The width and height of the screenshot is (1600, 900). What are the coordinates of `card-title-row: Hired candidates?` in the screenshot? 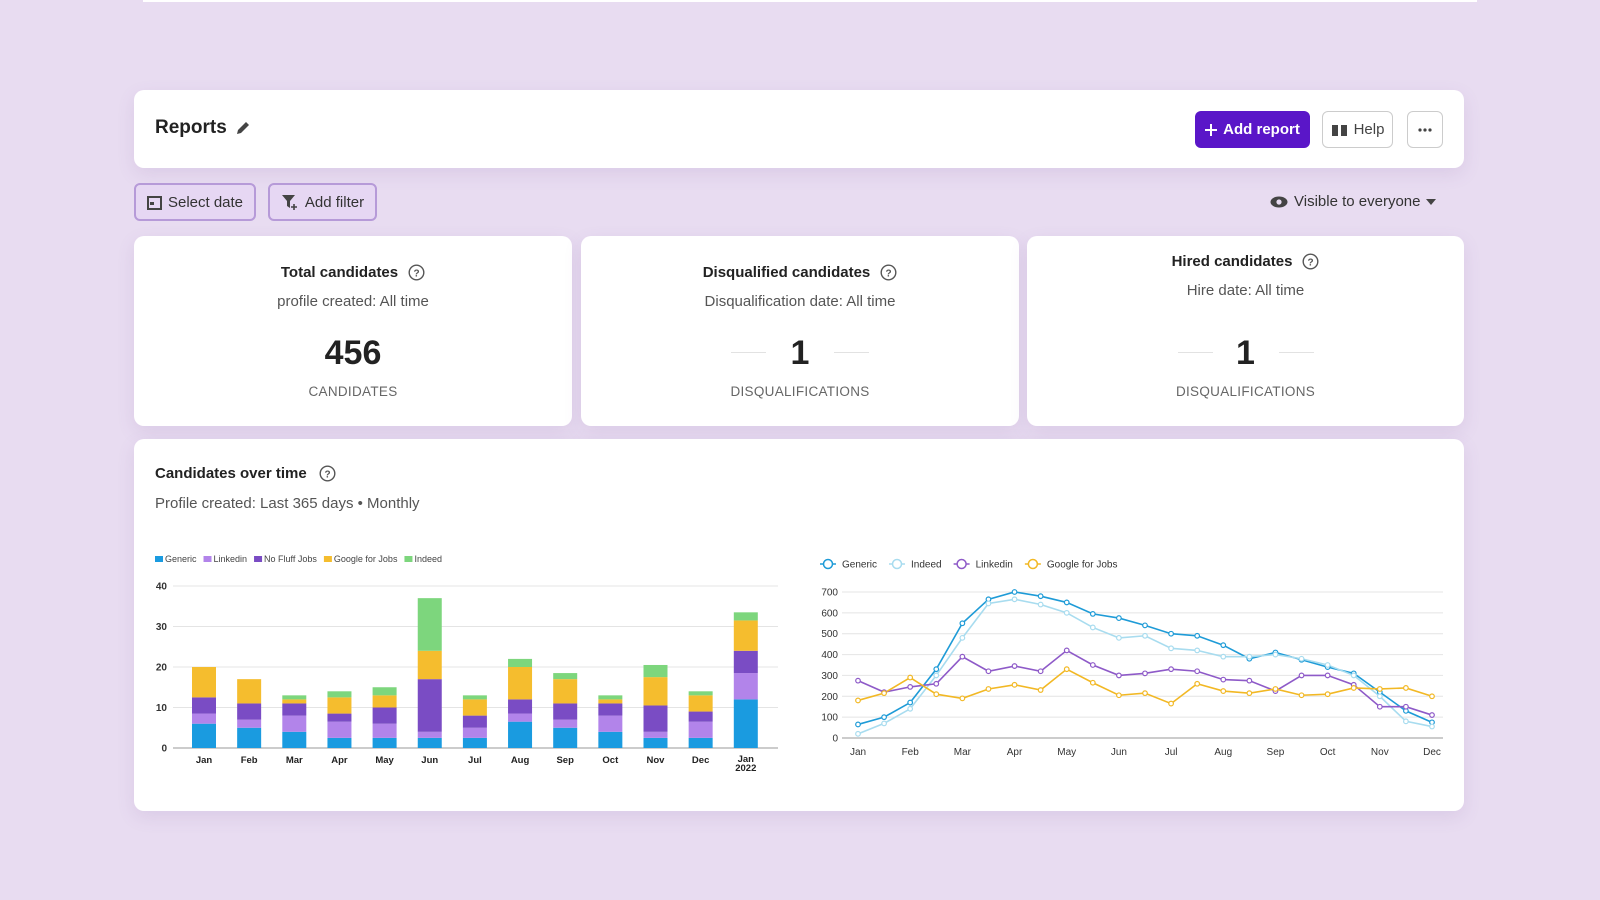 It's located at (1245, 261).